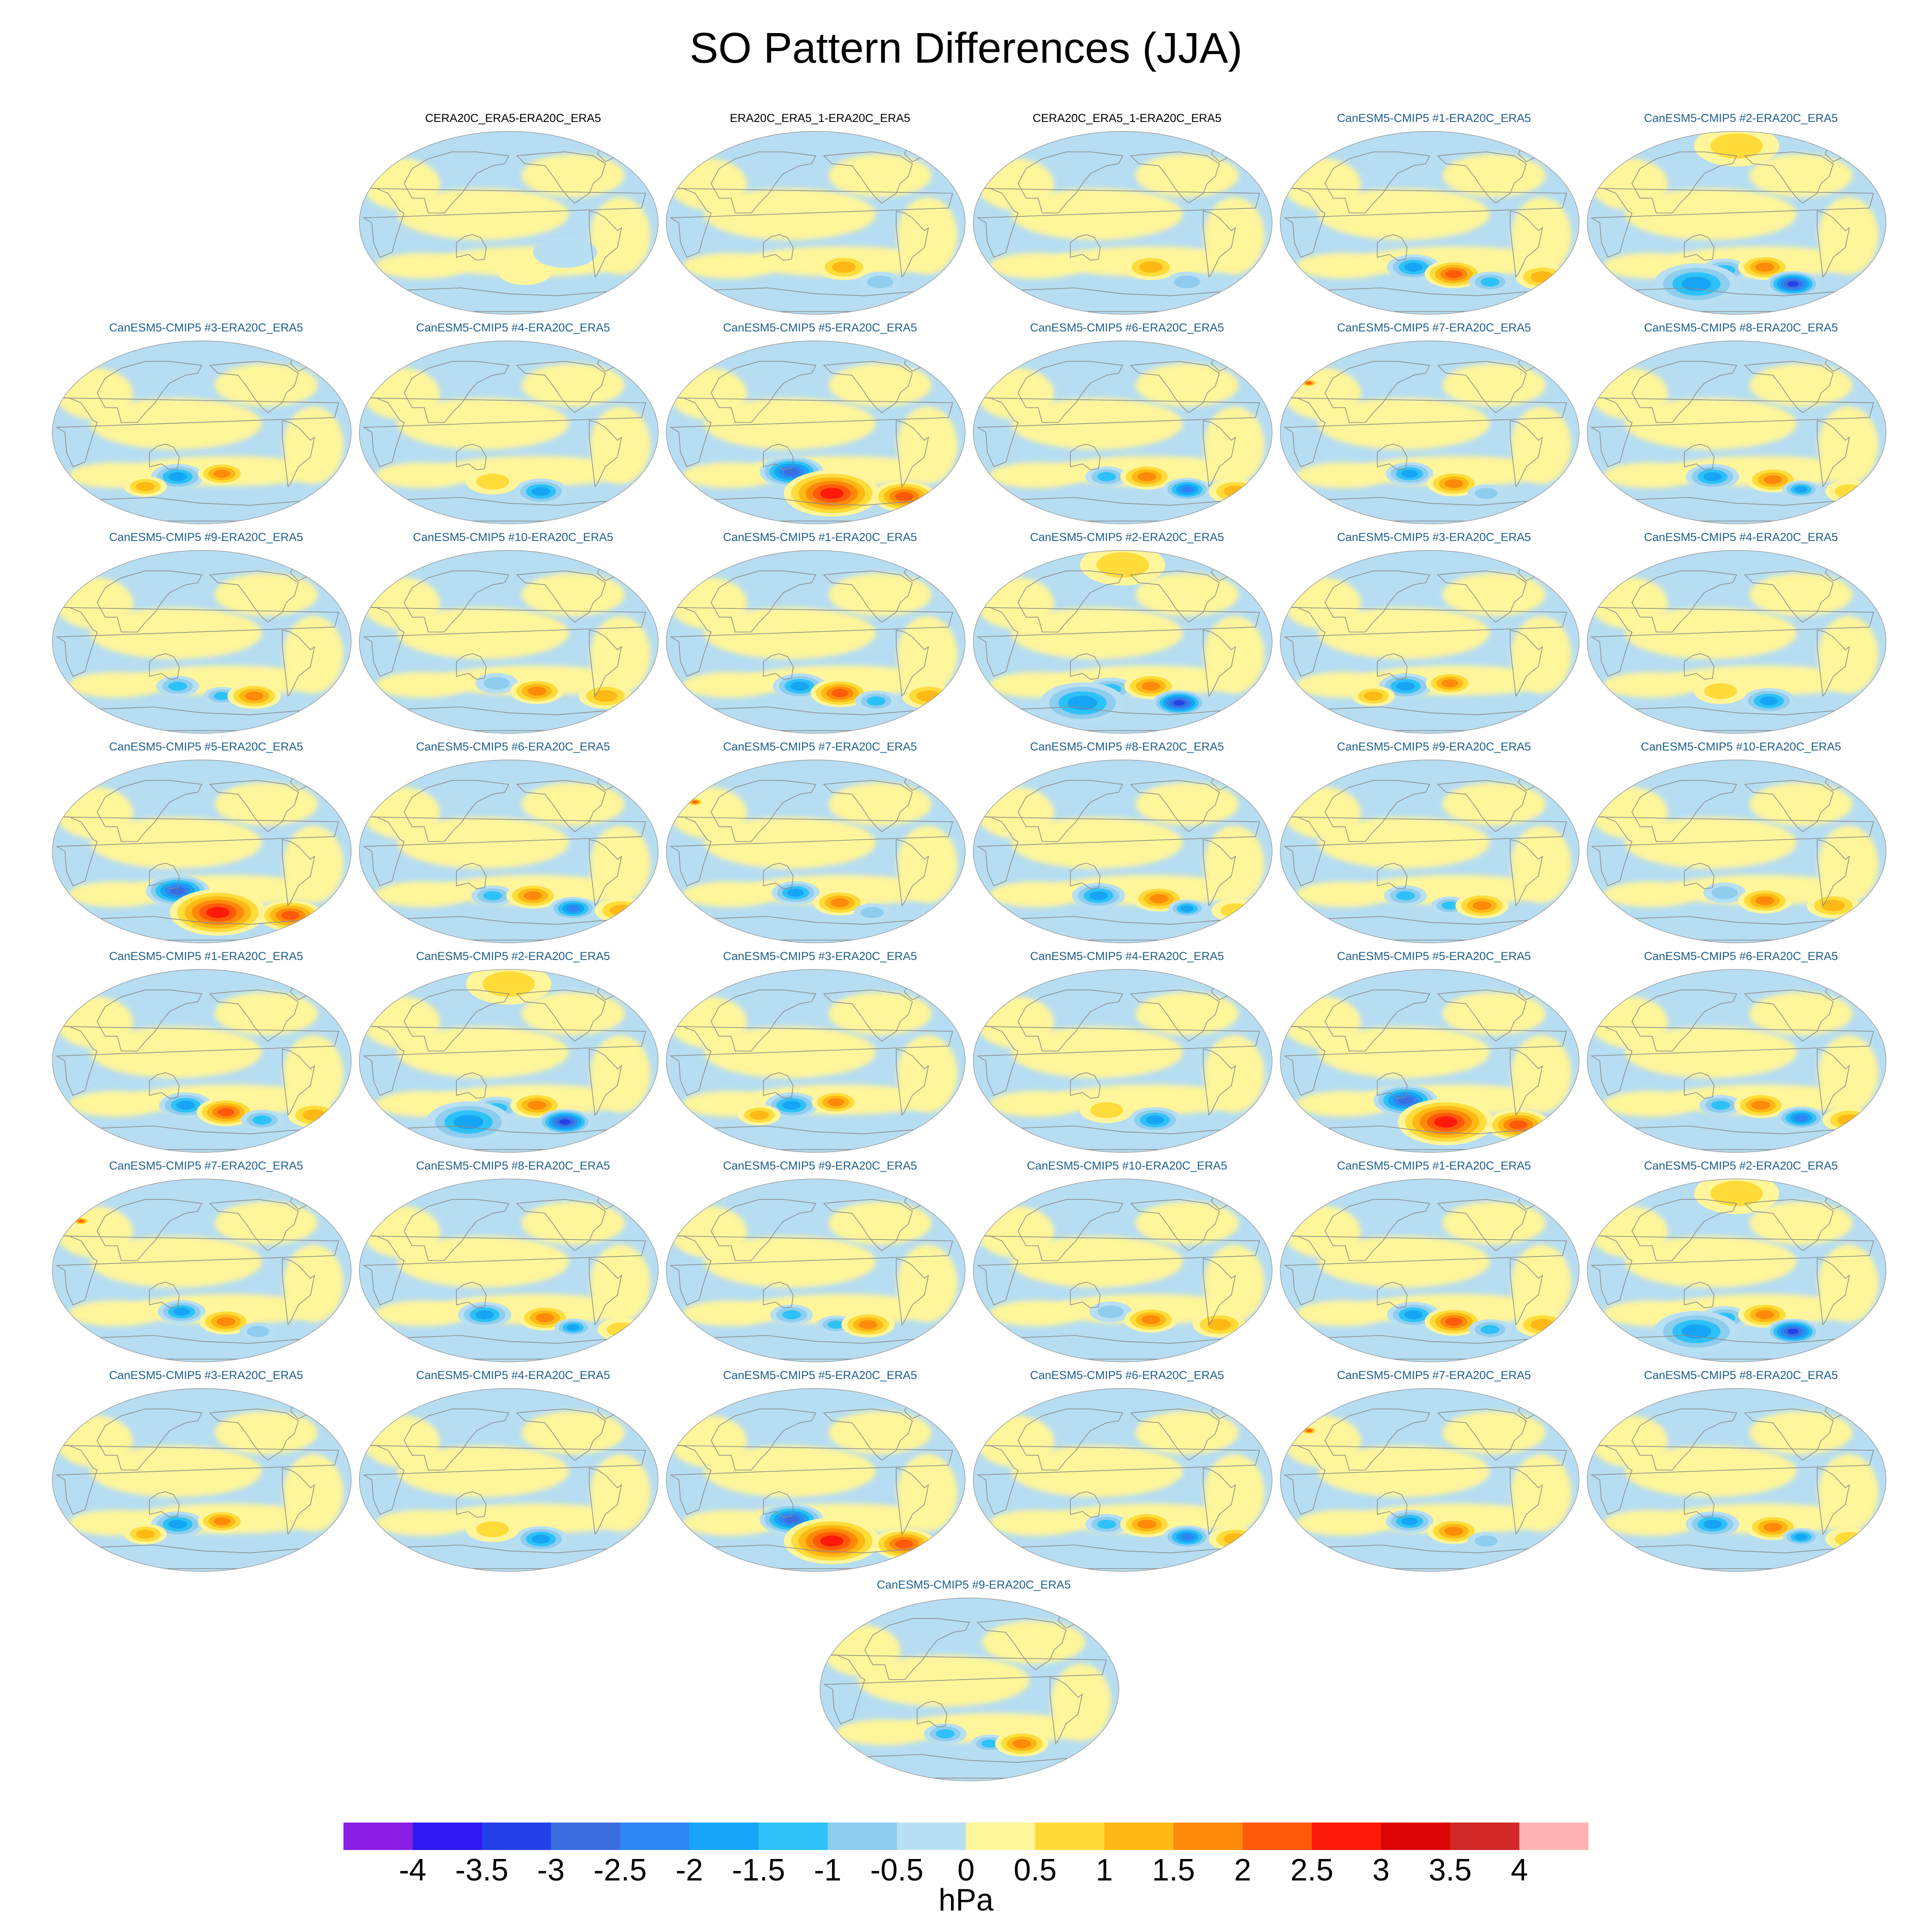 The width and height of the screenshot is (1932, 1932). Describe the element at coordinates (1127, 746) in the screenshot. I see `panel-title: CanESM5-CMIP5 #8-ERA20C_ERA5` at that location.